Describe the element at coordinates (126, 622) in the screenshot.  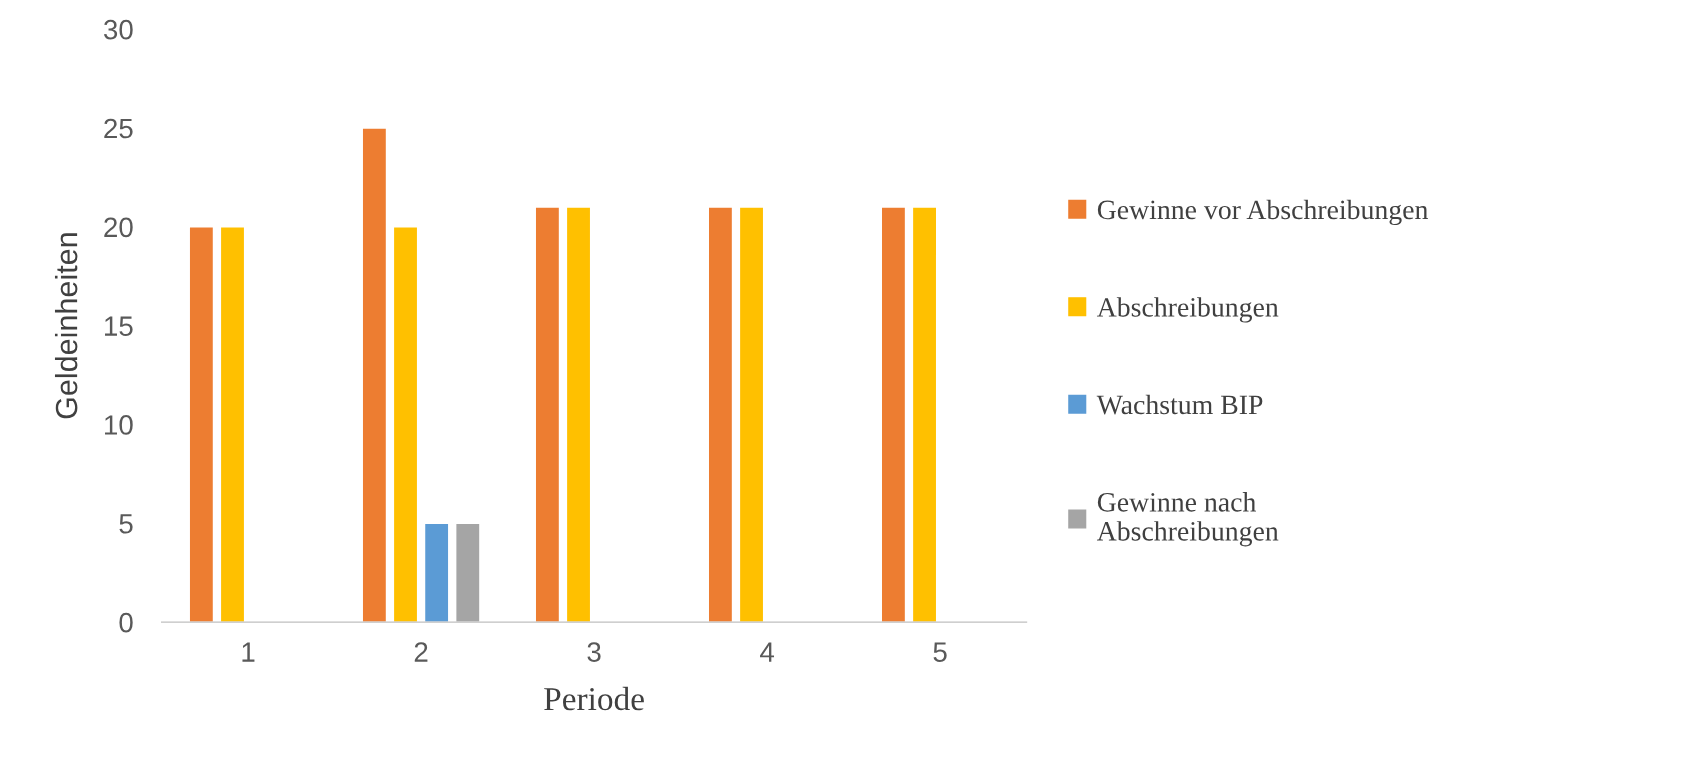
I see `y-tick-label: 0` at that location.